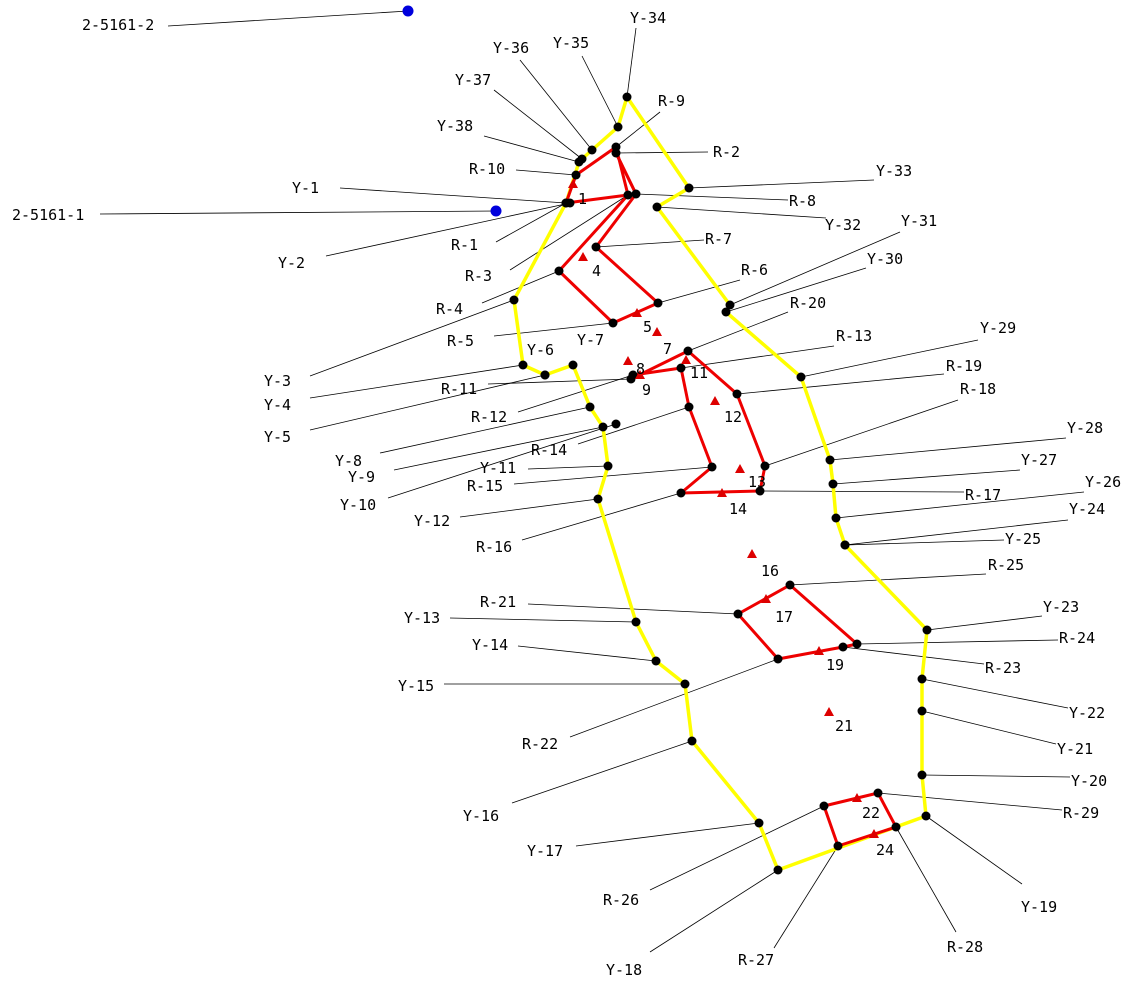  Describe the element at coordinates (582, 199) in the screenshot. I see `marker-label-1: 1` at that location.